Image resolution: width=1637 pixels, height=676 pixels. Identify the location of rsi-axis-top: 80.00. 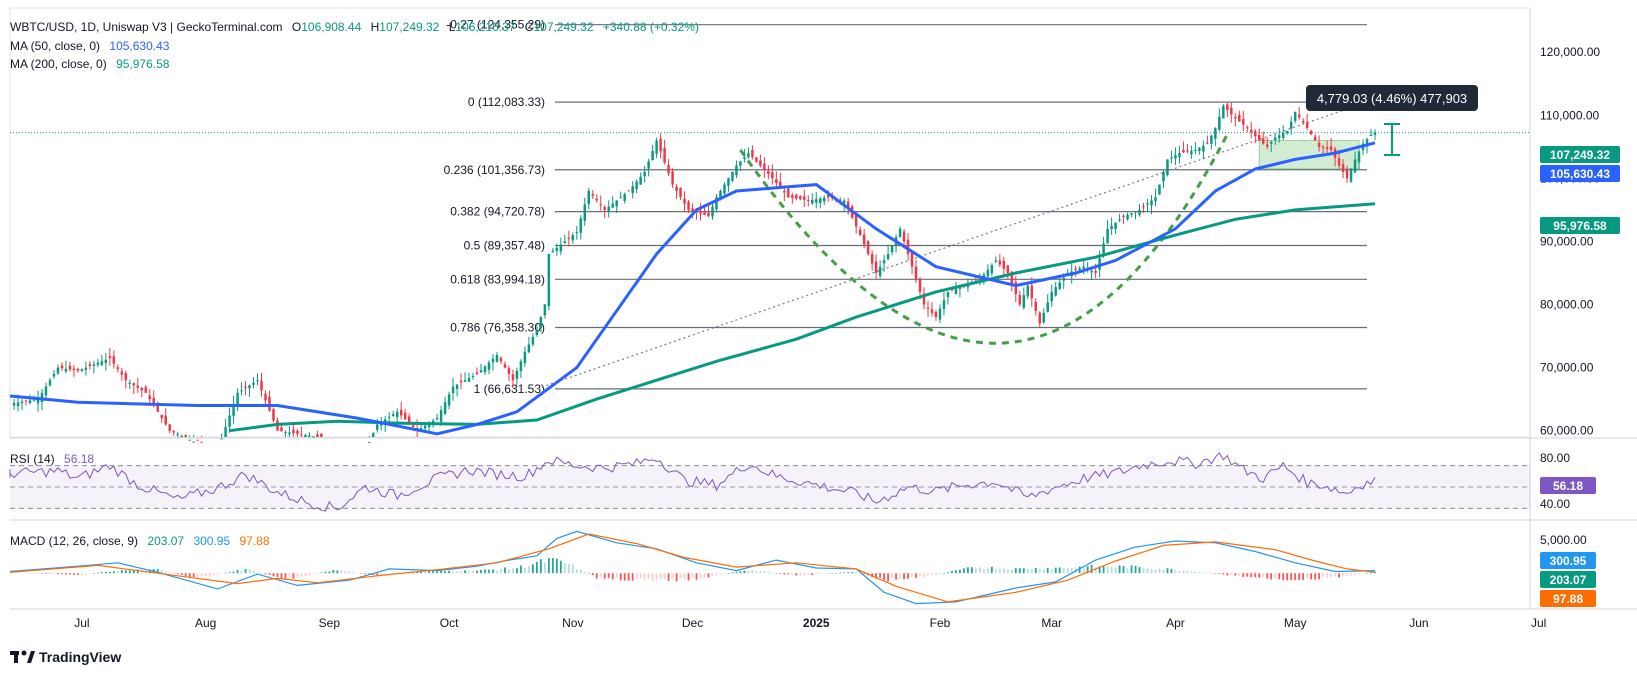
(1555, 458).